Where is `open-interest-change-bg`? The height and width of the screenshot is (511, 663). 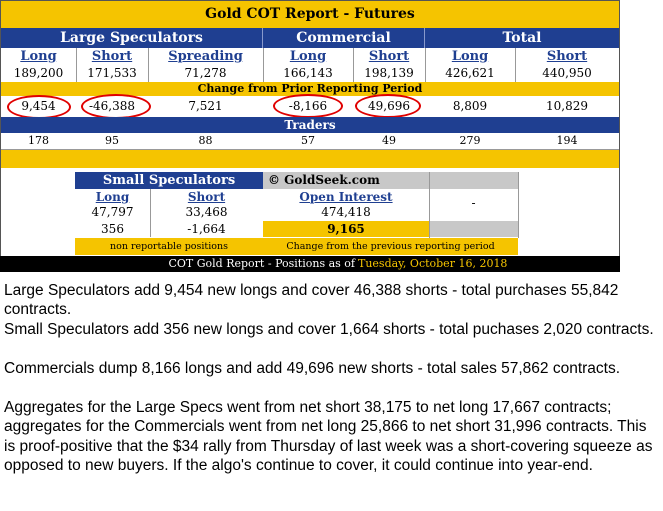
open-interest-change-bg is located at coordinates (346, 229).